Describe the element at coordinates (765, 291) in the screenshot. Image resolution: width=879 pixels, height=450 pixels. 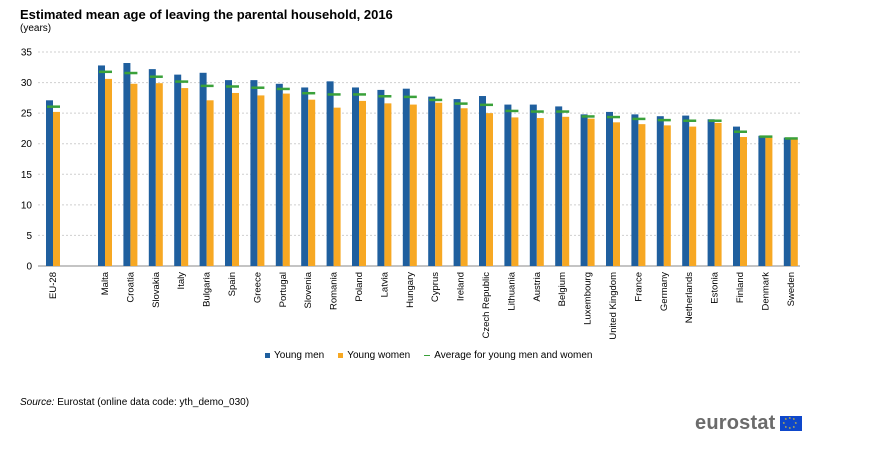
I see `x-tick-label: Denmark` at that location.